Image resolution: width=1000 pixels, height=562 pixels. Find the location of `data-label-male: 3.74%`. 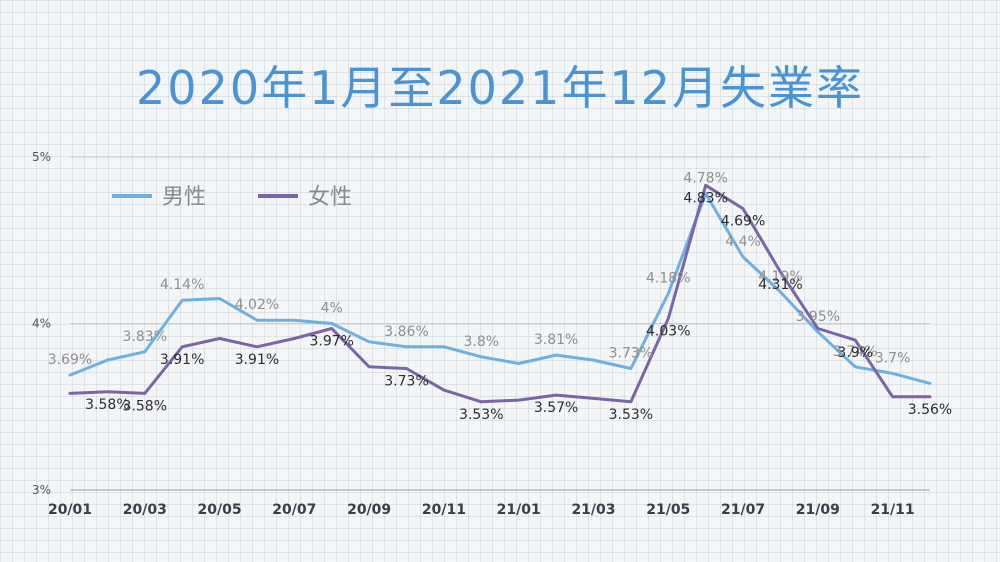

data-label-male: 3.74% is located at coordinates (855, 352).